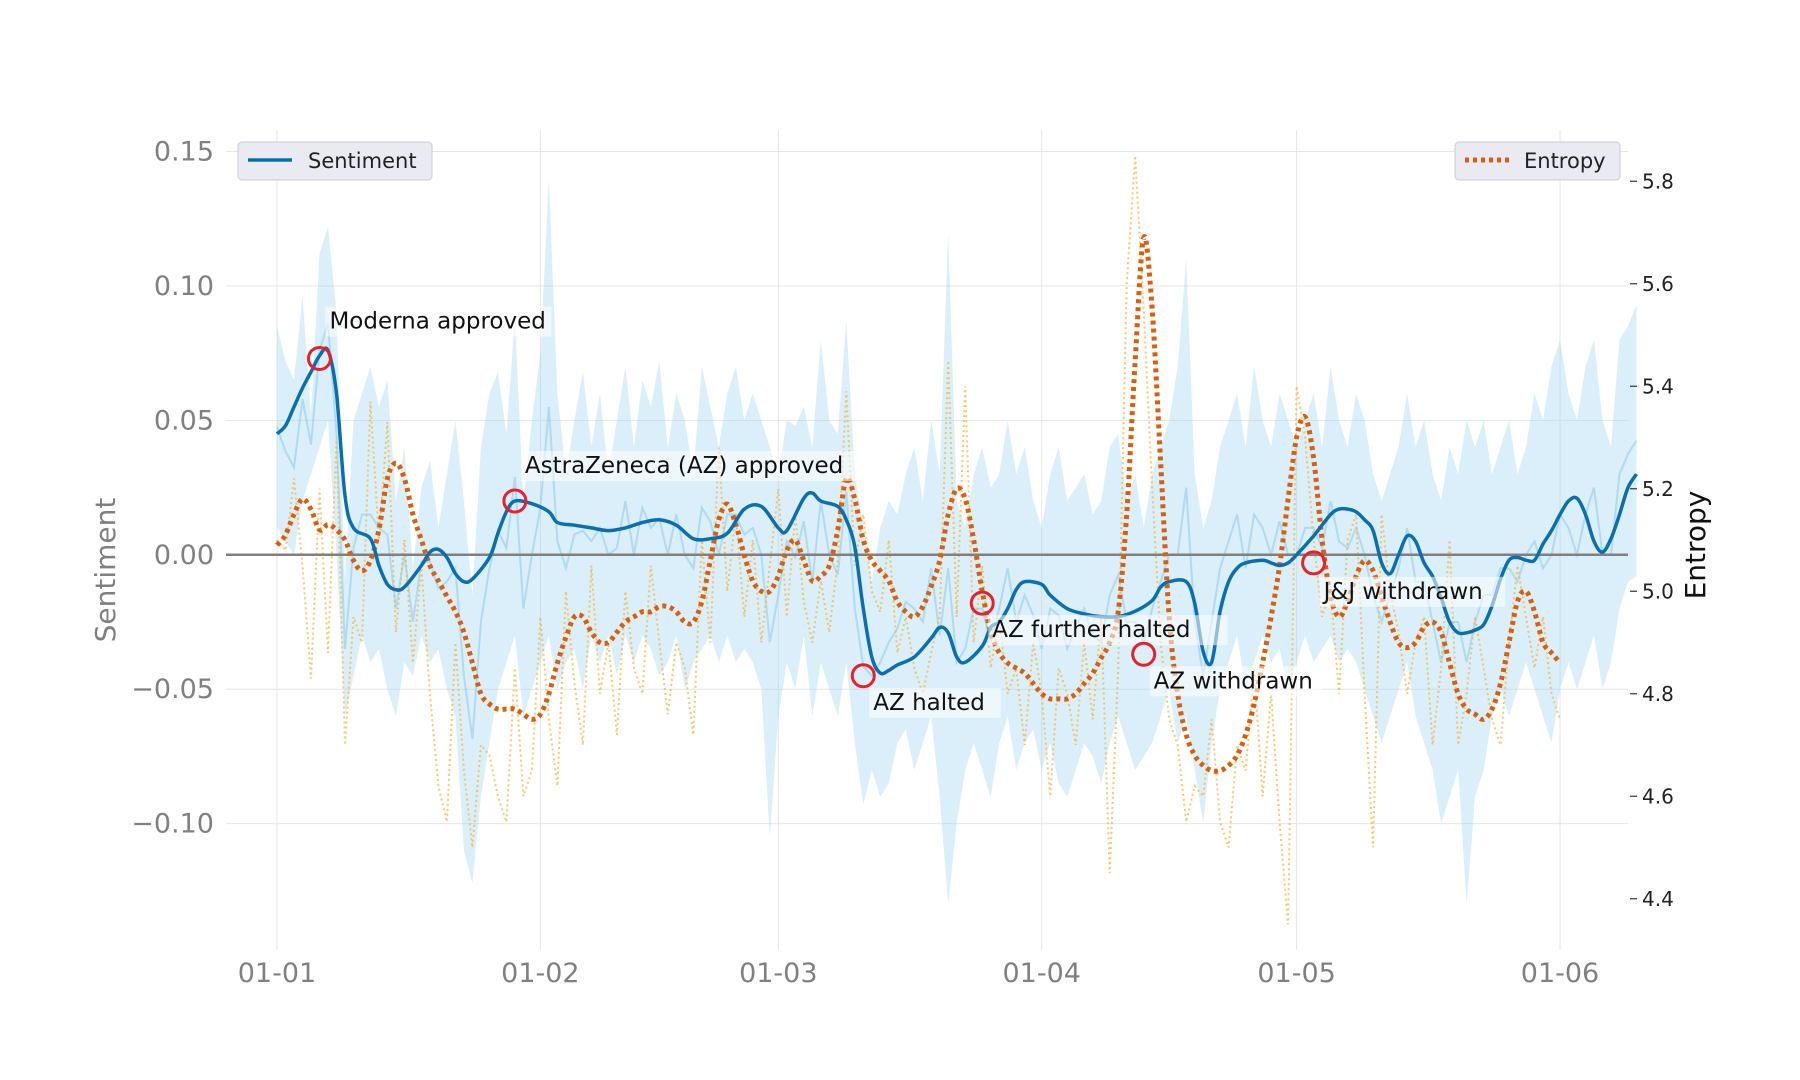 Image resolution: width=1800 pixels, height=1080 pixels. What do you see at coordinates (540, 973) in the screenshot?
I see `x-tick-label: 01-02` at bounding box center [540, 973].